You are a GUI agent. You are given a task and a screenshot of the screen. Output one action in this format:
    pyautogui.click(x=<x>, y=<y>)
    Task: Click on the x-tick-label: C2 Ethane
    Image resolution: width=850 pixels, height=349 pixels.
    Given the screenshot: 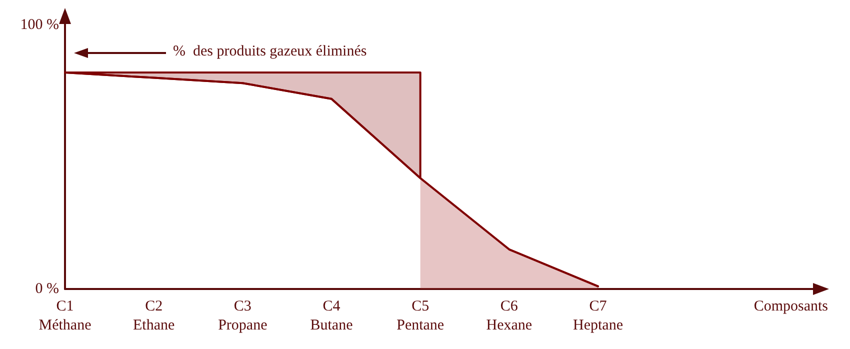 What is the action you would take?
    pyautogui.click(x=154, y=316)
    